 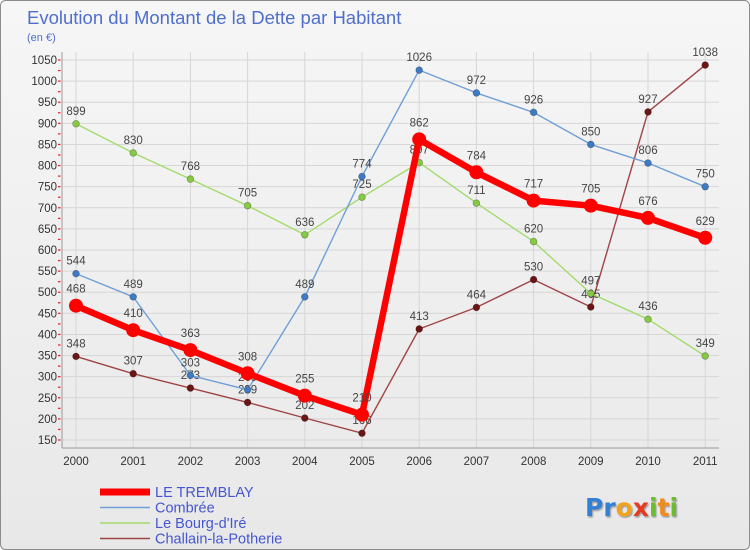 What do you see at coordinates (191, 462) in the screenshot?
I see `x-tick-label: 2002` at bounding box center [191, 462].